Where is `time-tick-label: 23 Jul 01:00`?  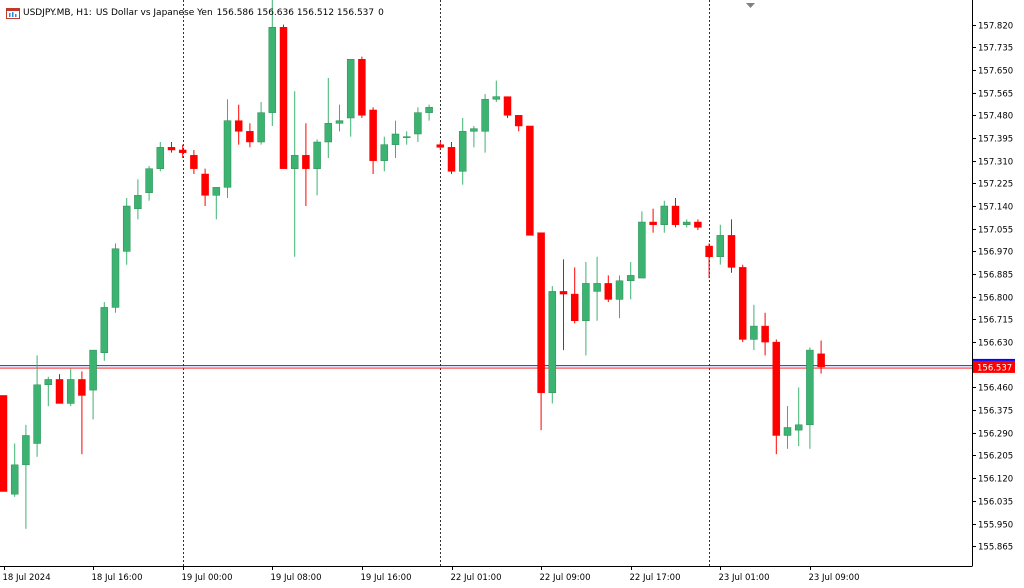
time-tick-label: 23 Jul 01:00 is located at coordinates (744, 578).